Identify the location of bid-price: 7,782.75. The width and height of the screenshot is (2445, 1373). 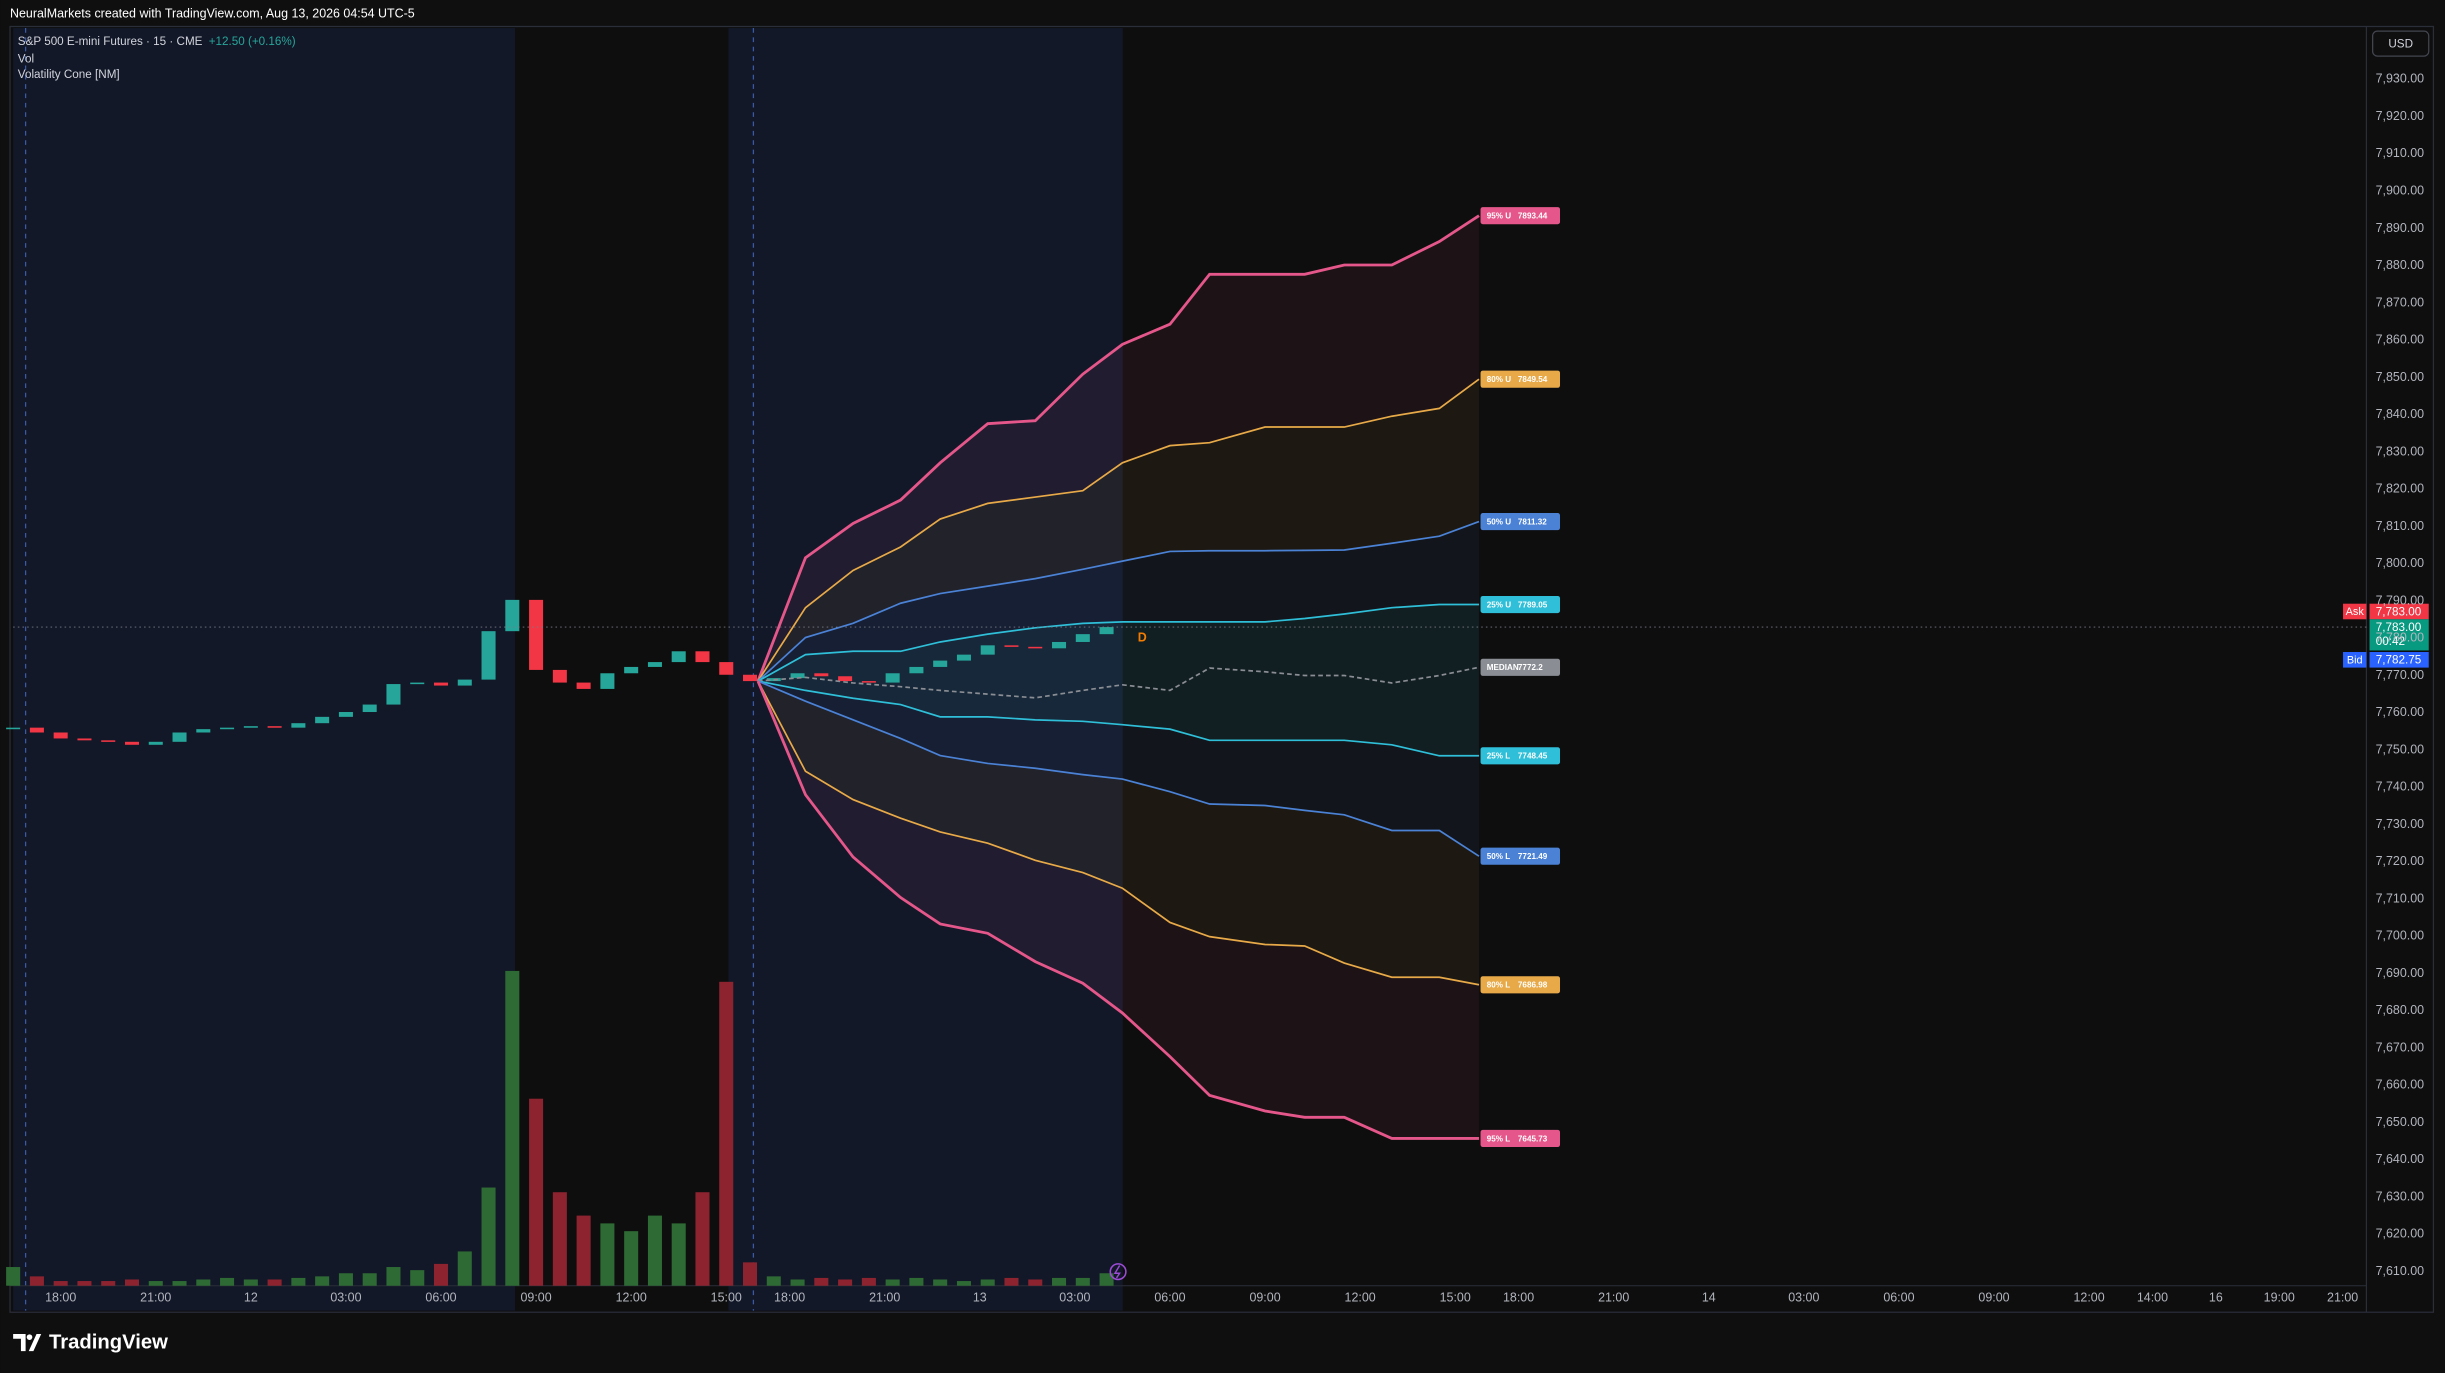
(2398, 660).